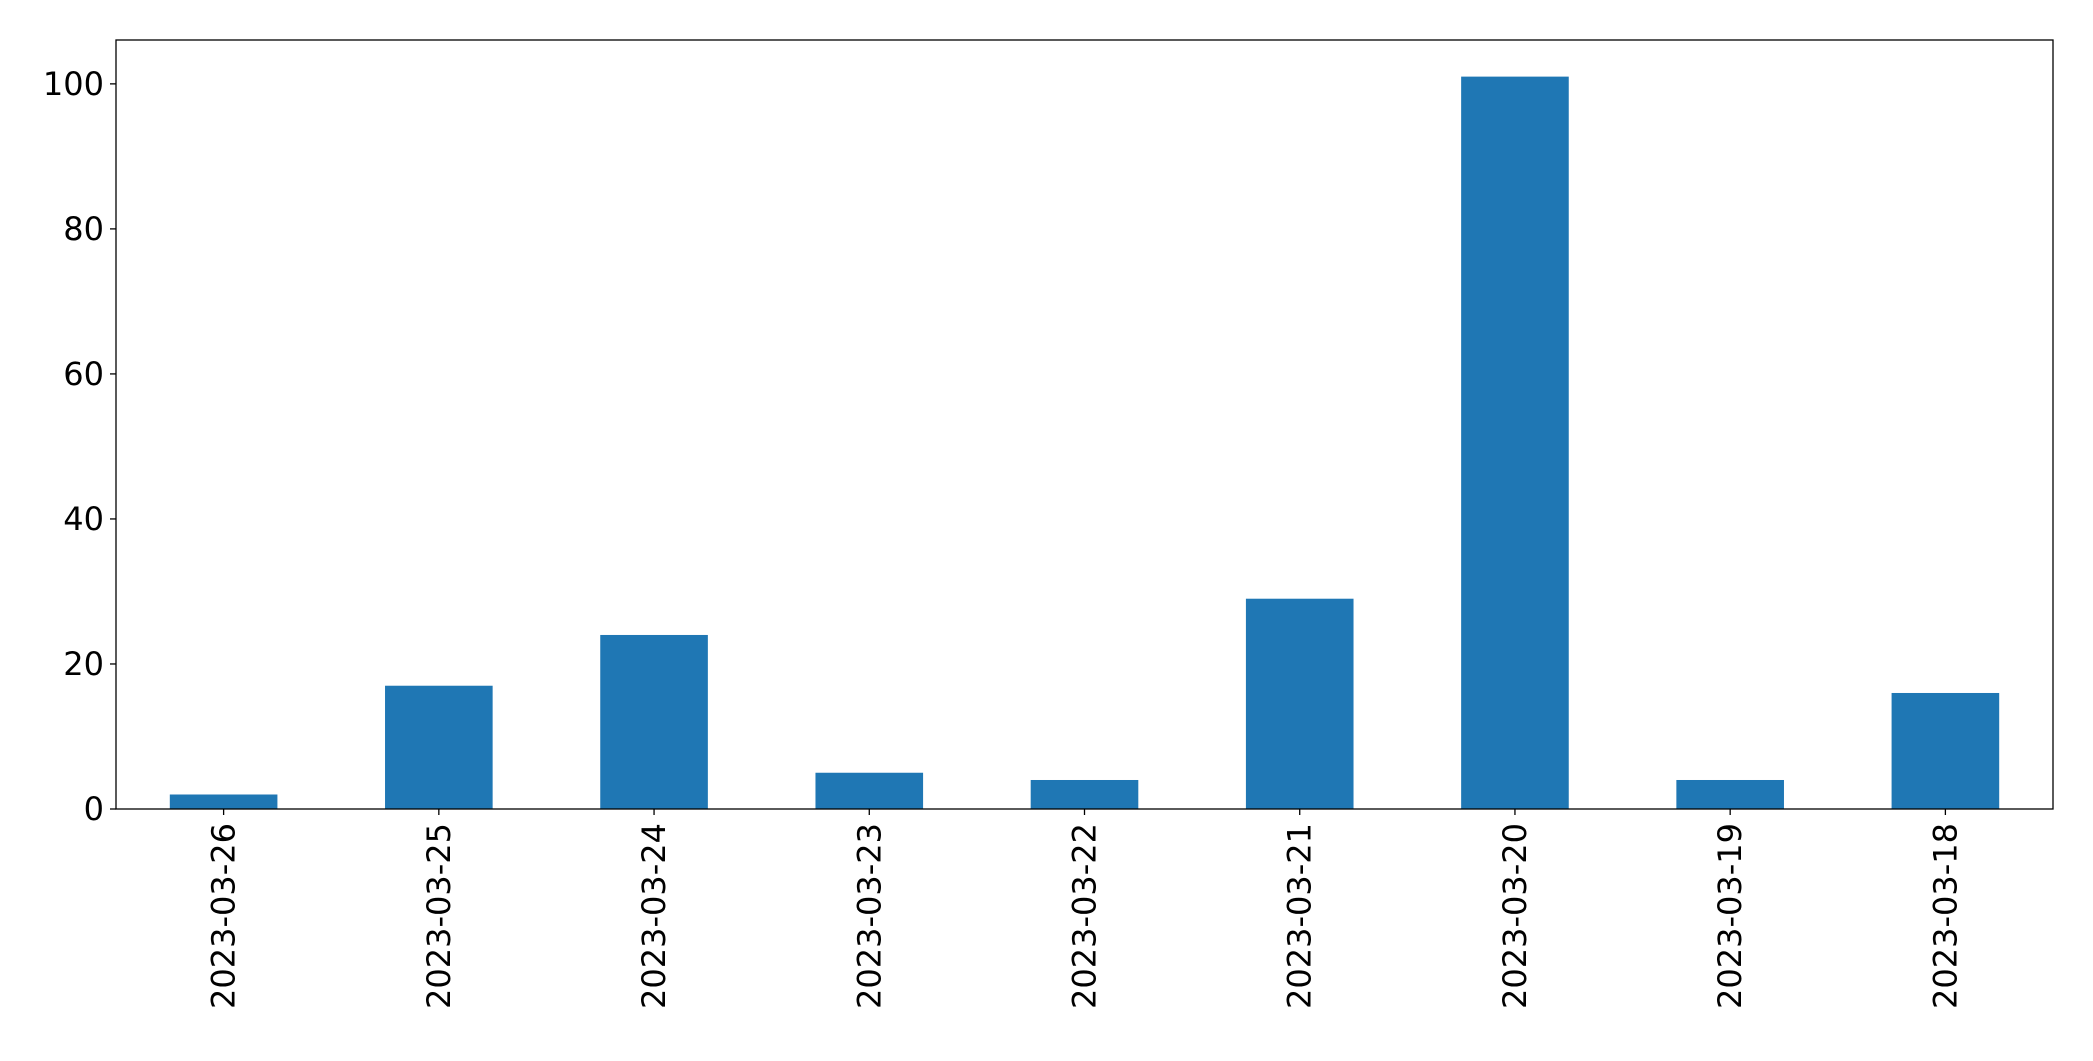 This screenshot has width=2093, height=1061. I want to click on y-tick-label: 20, so click(83, 664).